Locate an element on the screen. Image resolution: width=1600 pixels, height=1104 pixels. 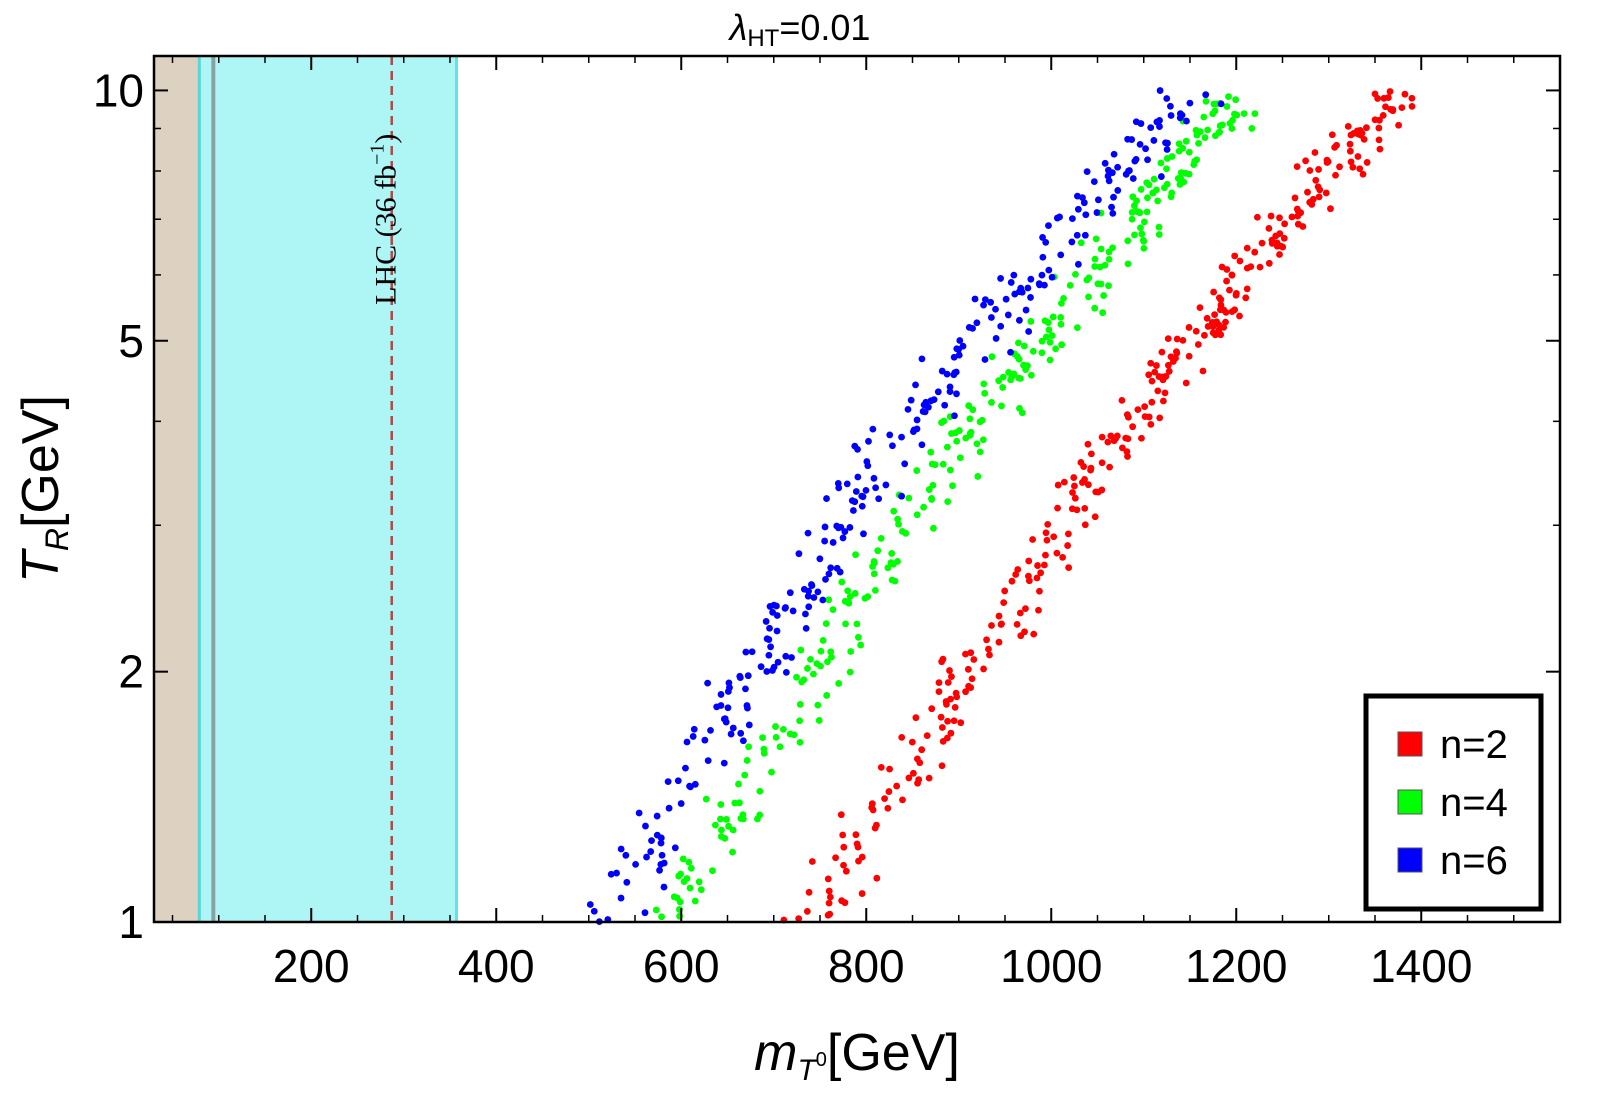
lhc-cyan-region is located at coordinates (328, 489).